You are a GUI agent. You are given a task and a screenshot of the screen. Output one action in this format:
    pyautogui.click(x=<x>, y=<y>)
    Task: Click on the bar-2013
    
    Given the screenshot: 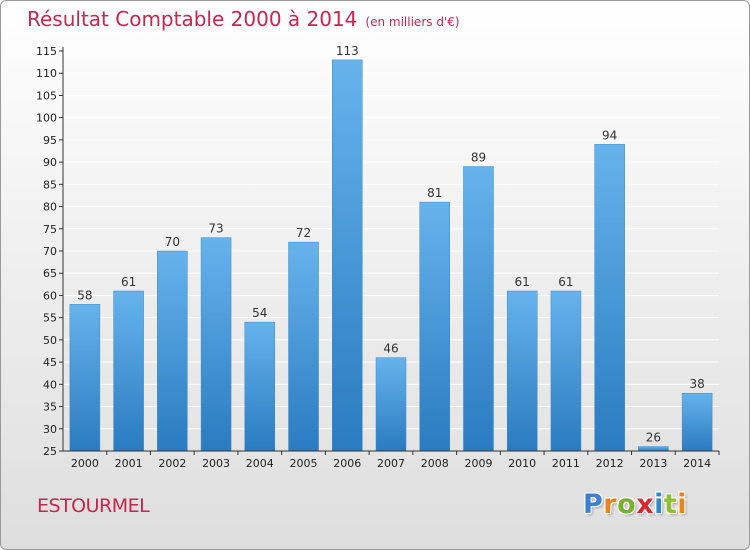 What is the action you would take?
    pyautogui.click(x=653, y=449)
    